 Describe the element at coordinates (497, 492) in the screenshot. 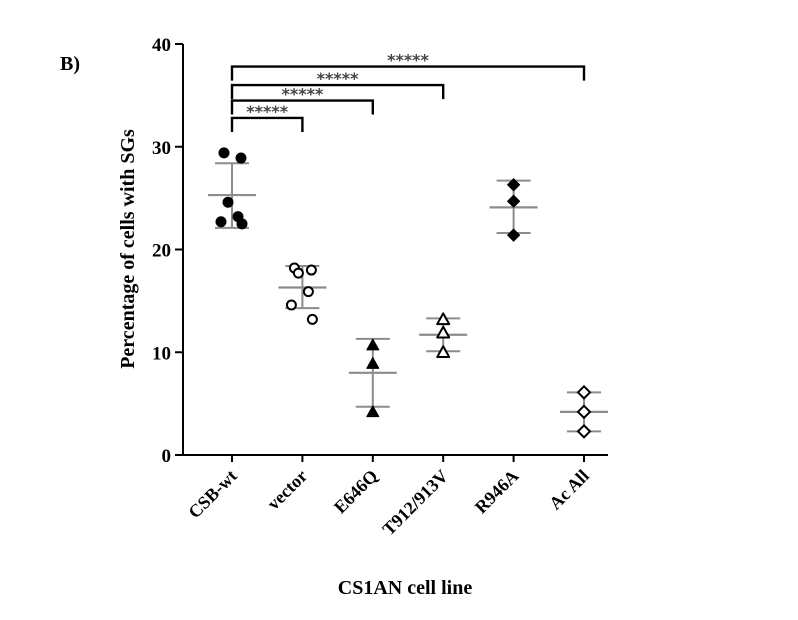

I see `x-tick-label: R946A` at that location.